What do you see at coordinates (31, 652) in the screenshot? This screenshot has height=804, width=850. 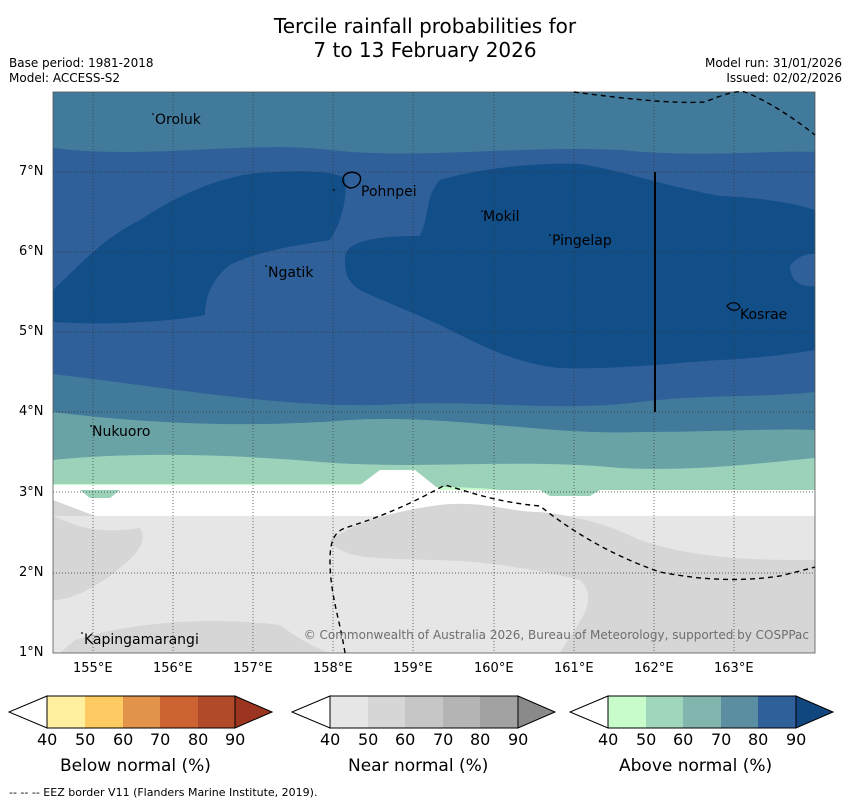 I see `lat-label-1n: 1°N` at bounding box center [31, 652].